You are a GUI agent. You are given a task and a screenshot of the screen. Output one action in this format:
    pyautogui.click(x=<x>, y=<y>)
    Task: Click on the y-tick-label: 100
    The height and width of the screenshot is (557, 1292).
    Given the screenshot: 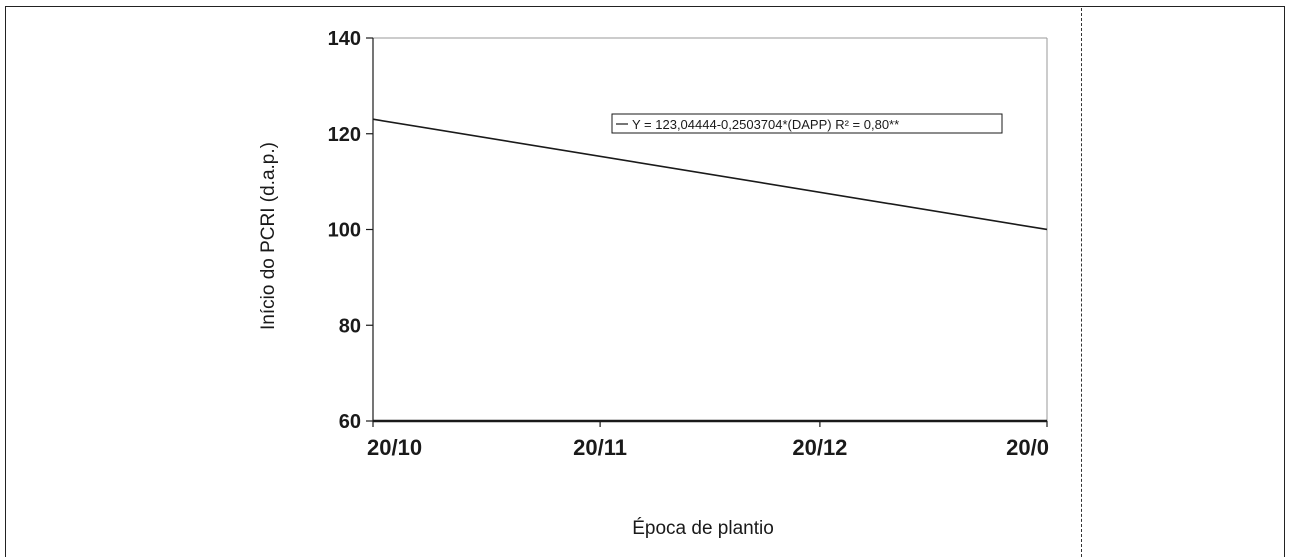 What is the action you would take?
    pyautogui.click(x=344, y=231)
    